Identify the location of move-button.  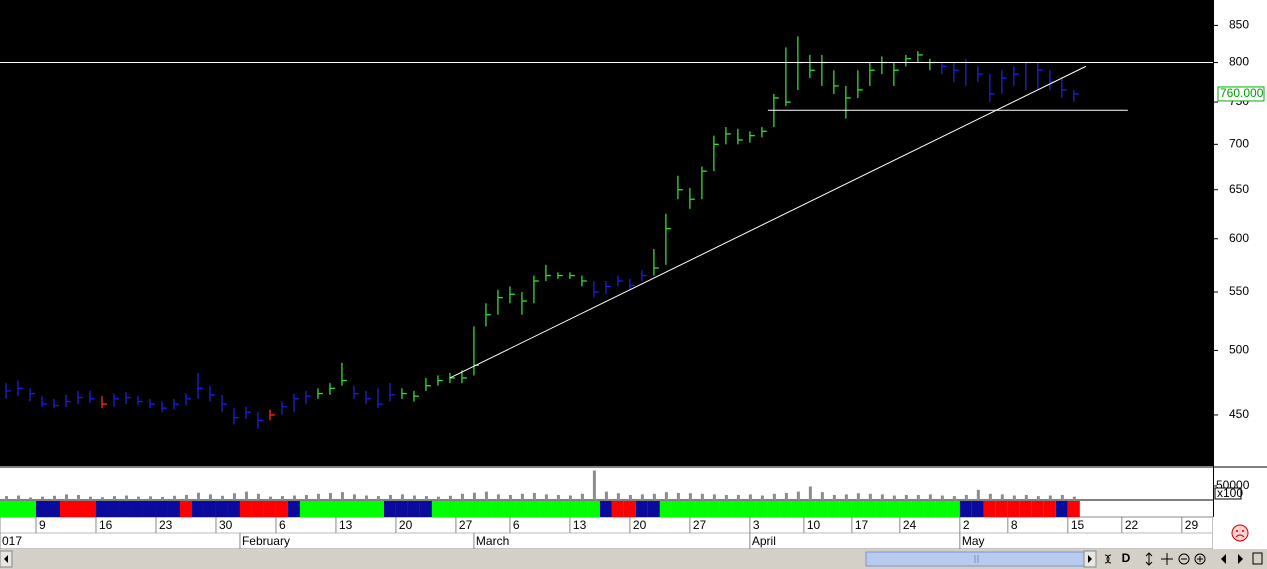
(1167, 559).